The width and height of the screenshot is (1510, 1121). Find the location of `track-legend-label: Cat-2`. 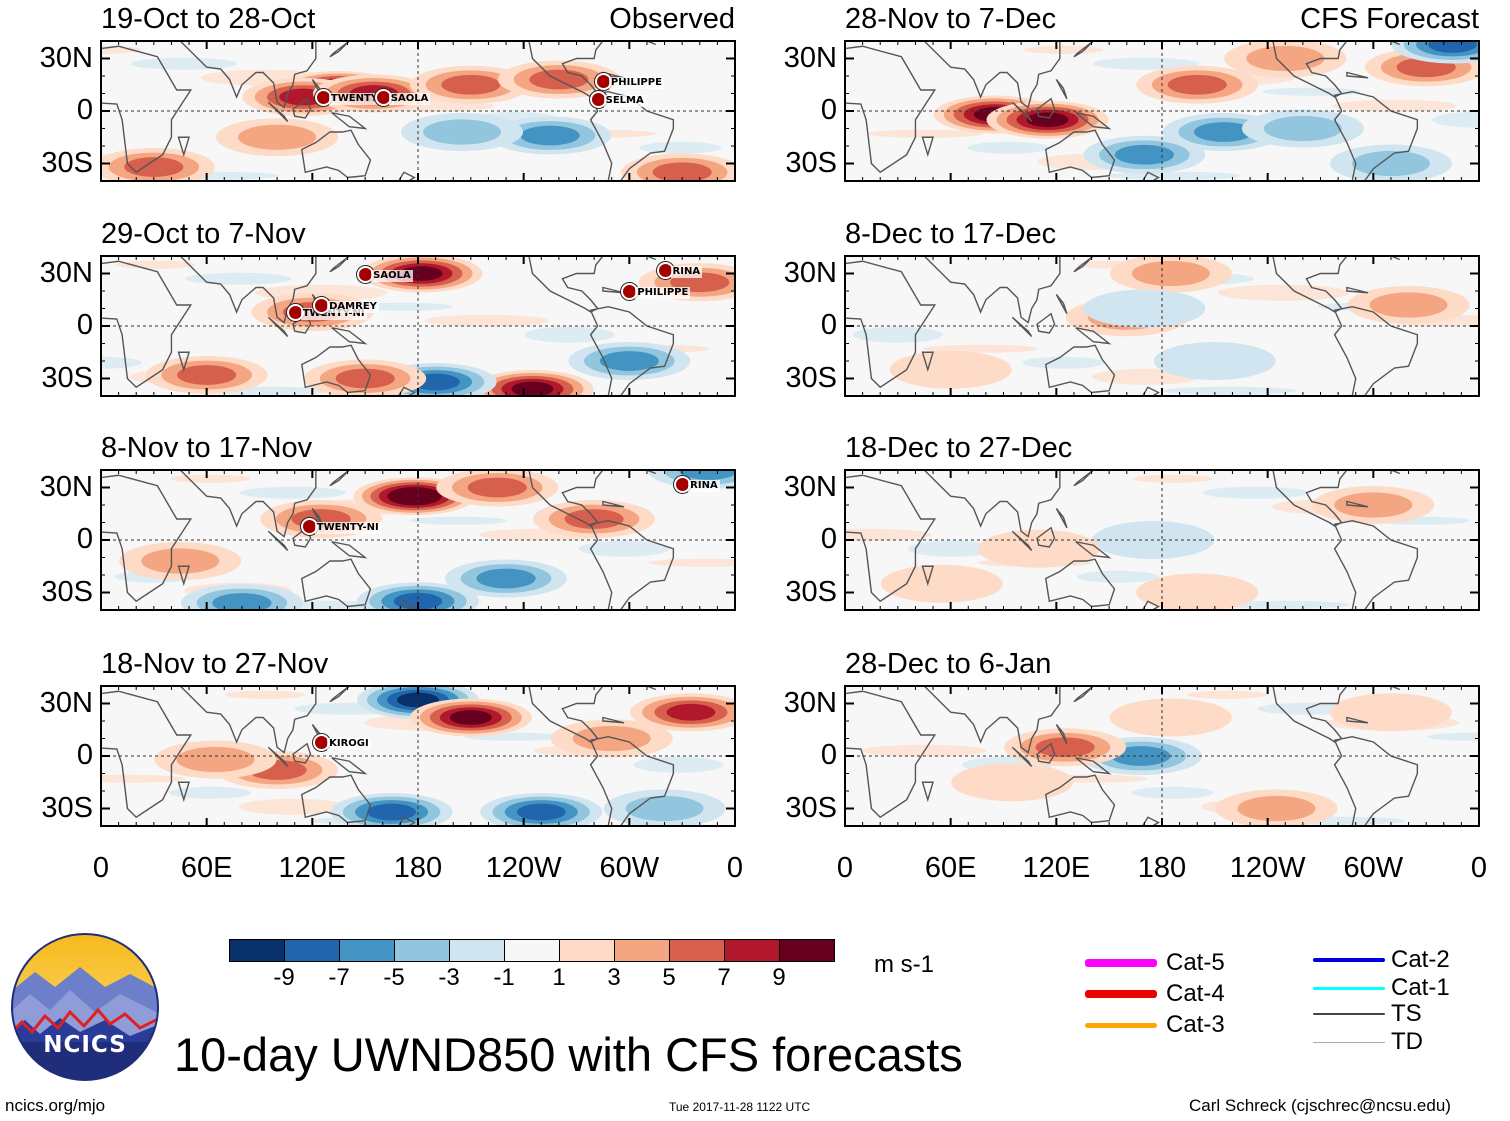

track-legend-label: Cat-2 is located at coordinates (1420, 959).